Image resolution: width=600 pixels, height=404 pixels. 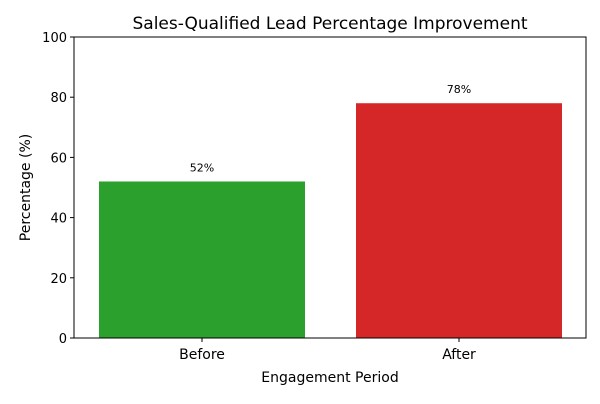 What do you see at coordinates (459, 89) in the screenshot?
I see `data-label: 78%` at bounding box center [459, 89].